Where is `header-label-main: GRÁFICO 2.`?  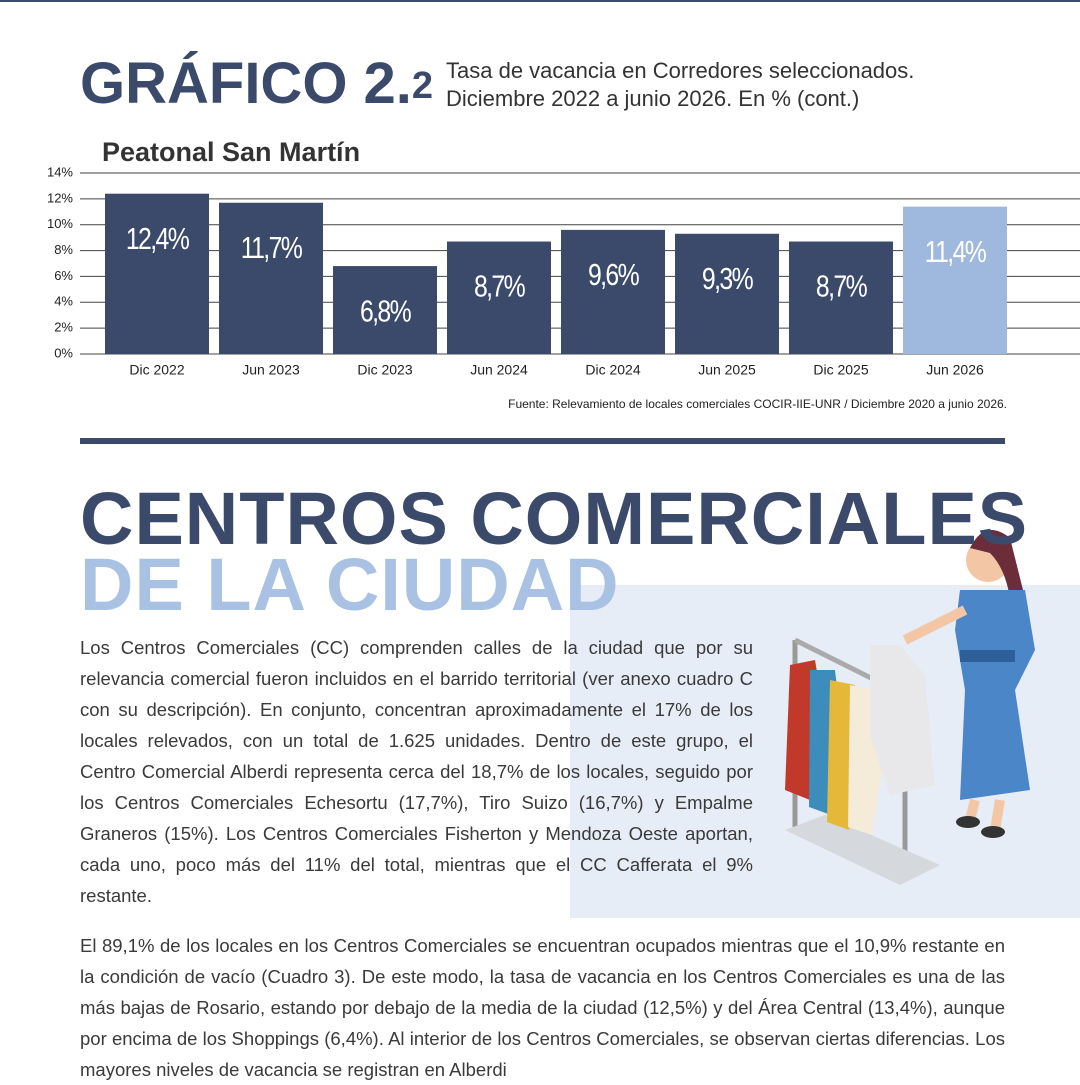 header-label-main: GRÁFICO 2. is located at coordinates (246, 83).